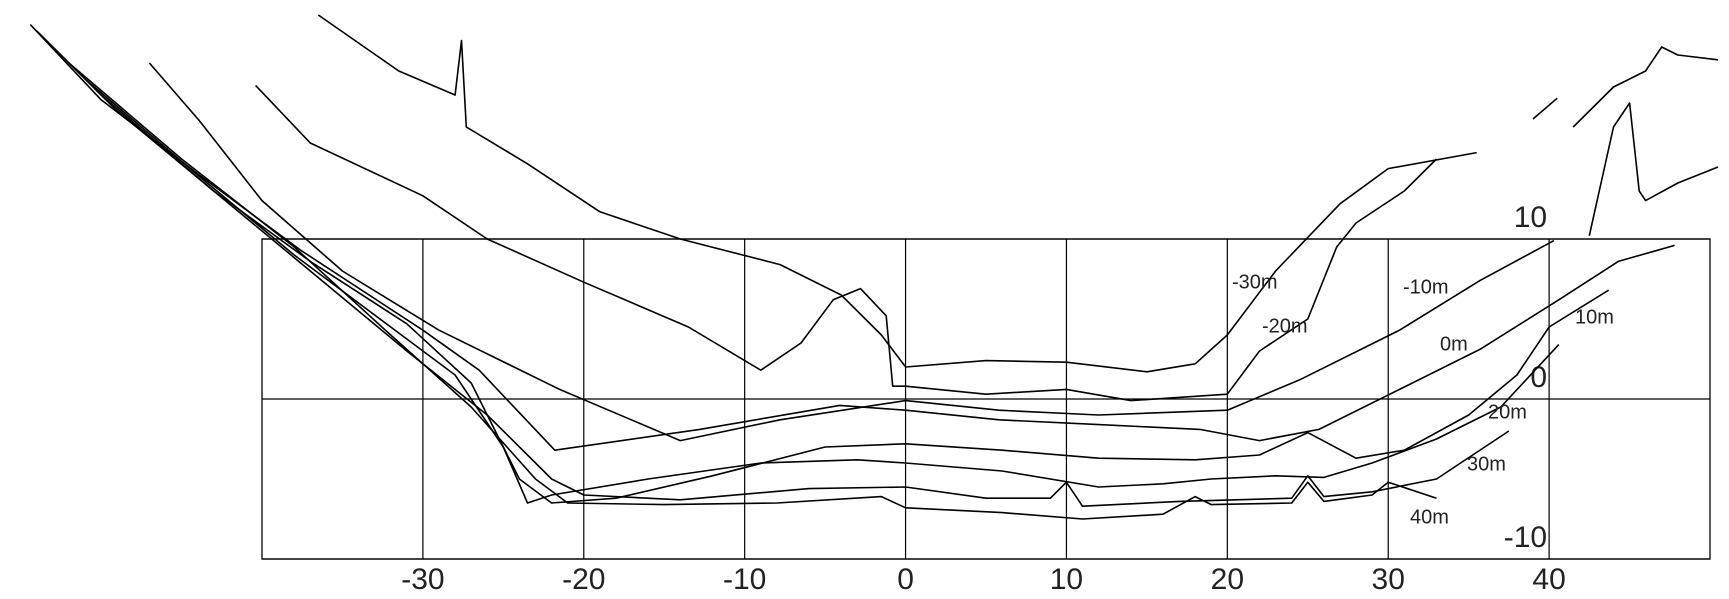  Describe the element at coordinates (1594, 317) in the screenshot. I see `line-label: 10m` at that location.